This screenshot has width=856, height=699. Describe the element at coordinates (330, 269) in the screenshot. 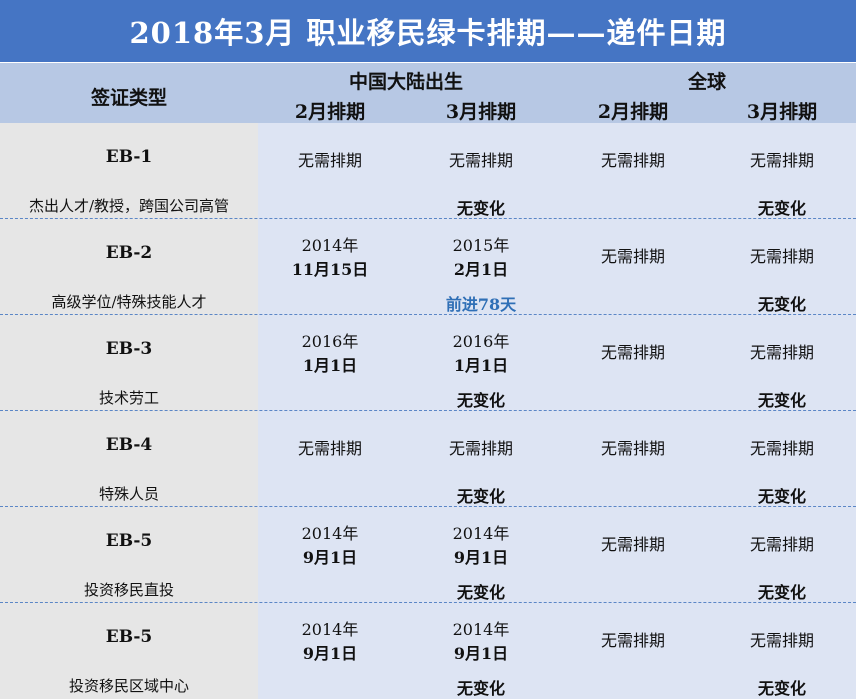

I see `china-feb-date: 11月15日` at that location.